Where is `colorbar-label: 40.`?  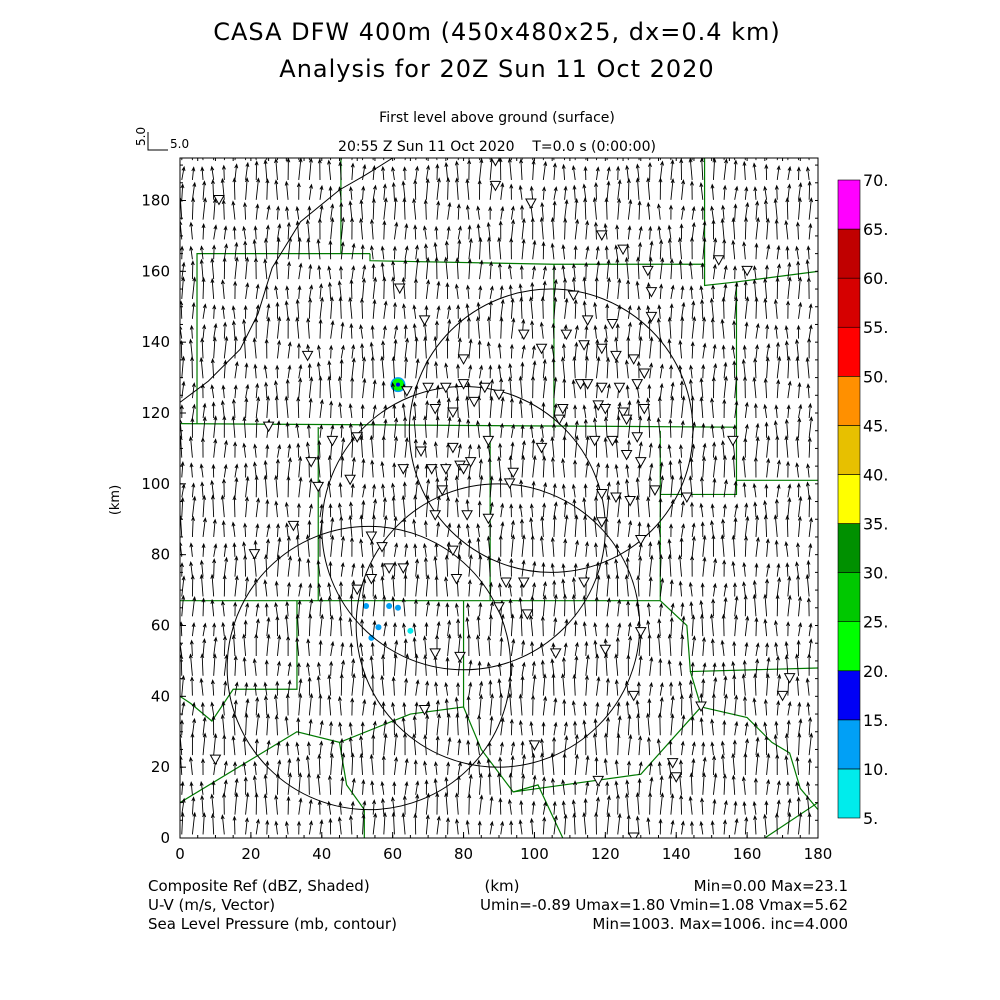 colorbar-label: 40. is located at coordinates (875, 474).